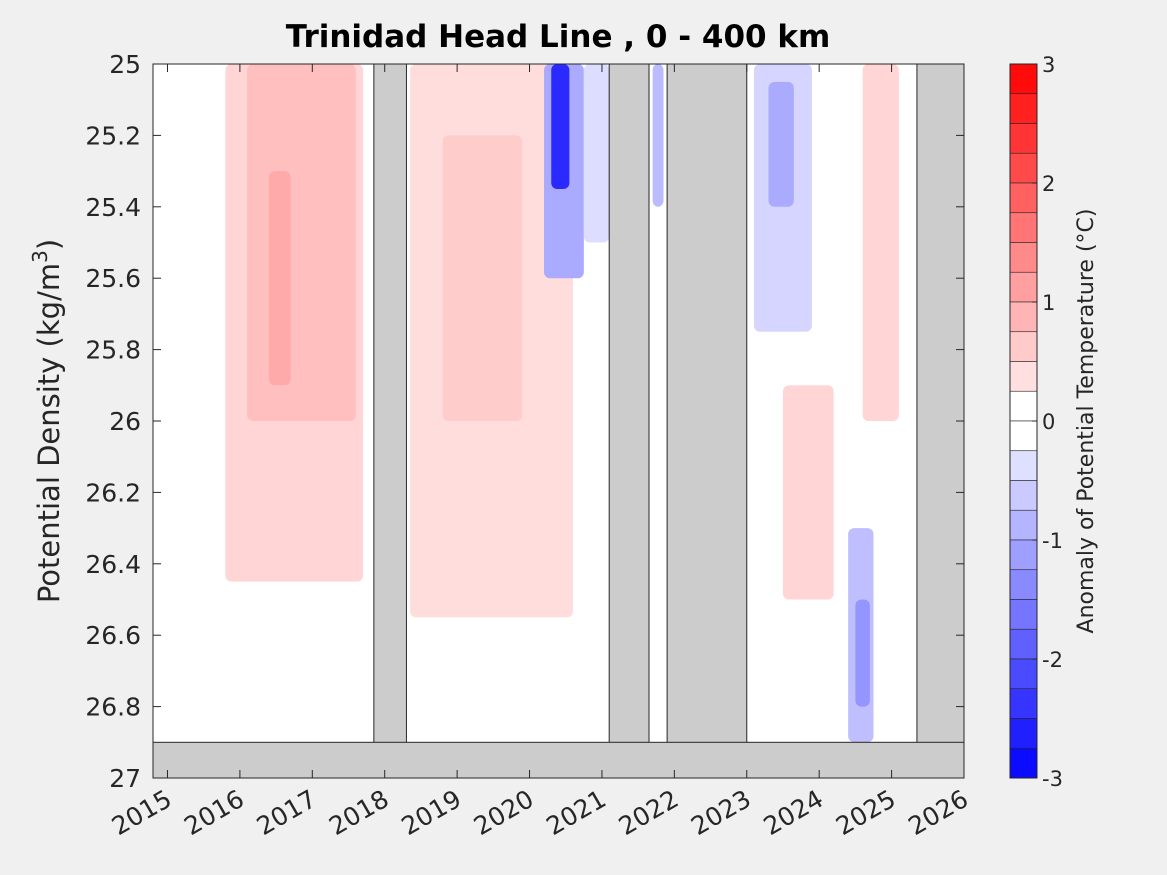 This screenshot has height=875, width=1167. Describe the element at coordinates (125, 64) in the screenshot. I see `y-tick-label: 25` at that location.